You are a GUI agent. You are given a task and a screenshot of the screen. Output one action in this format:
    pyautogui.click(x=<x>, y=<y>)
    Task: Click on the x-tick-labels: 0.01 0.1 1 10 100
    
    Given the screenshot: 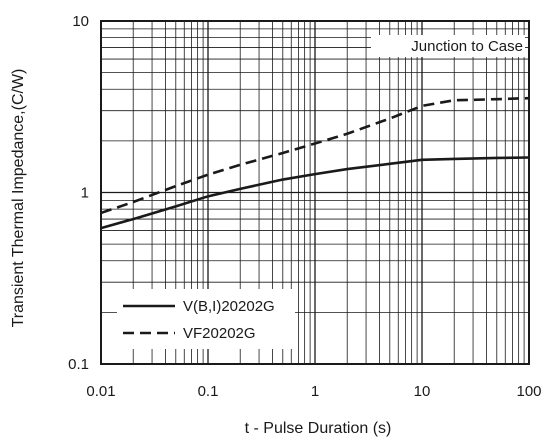 What is the action you would take?
    pyautogui.click(x=313, y=391)
    